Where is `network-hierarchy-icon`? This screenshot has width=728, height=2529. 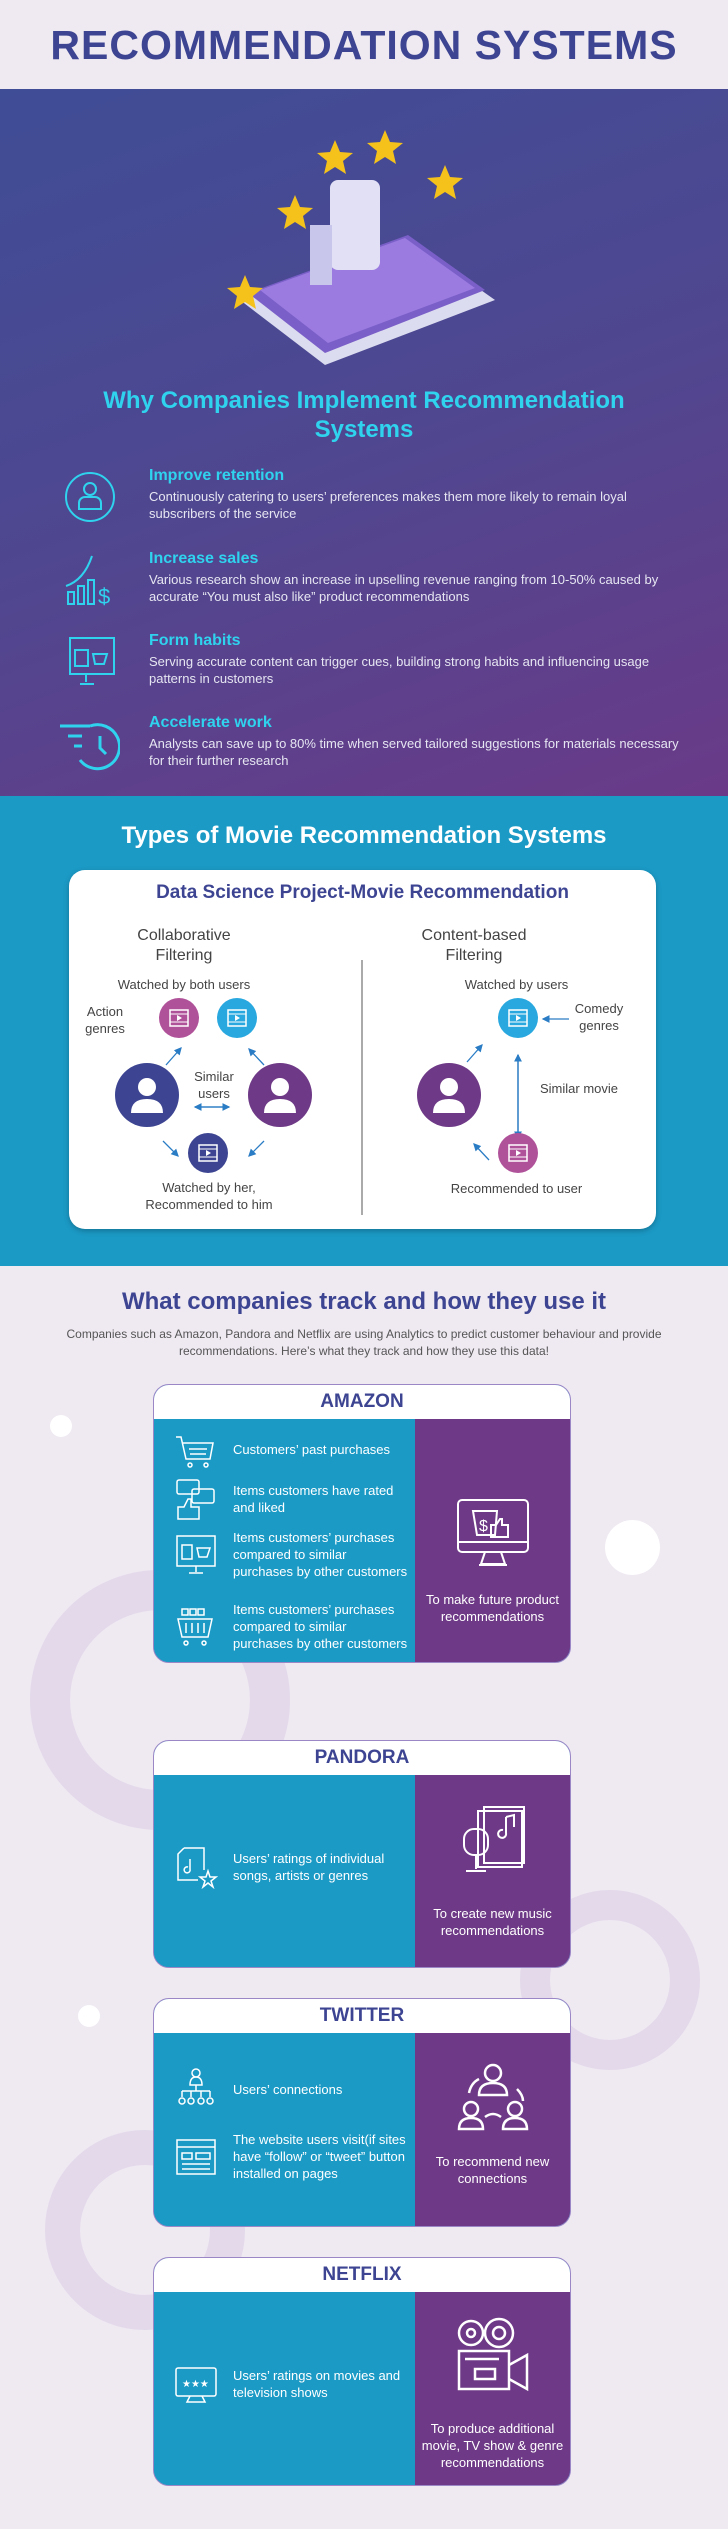 network-hierarchy-icon is located at coordinates (196, 2086).